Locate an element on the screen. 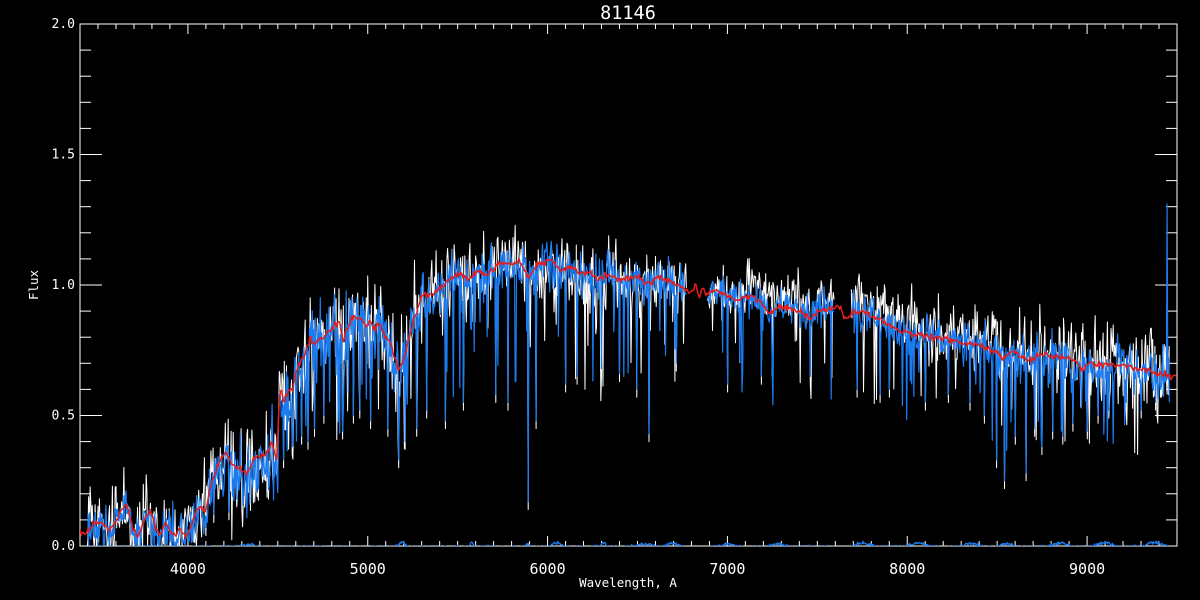 This screenshot has height=600, width=1200. plot-title: 81146 is located at coordinates (628, 13).